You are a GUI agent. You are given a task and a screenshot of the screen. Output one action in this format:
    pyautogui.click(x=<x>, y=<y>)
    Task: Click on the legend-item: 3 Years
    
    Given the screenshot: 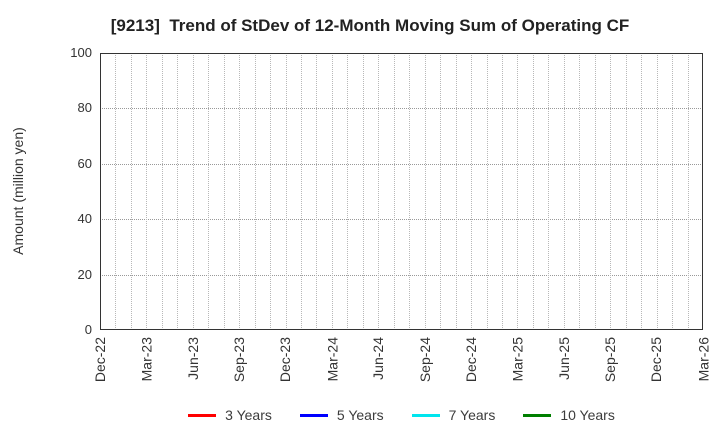 What is the action you would take?
    pyautogui.click(x=230, y=415)
    